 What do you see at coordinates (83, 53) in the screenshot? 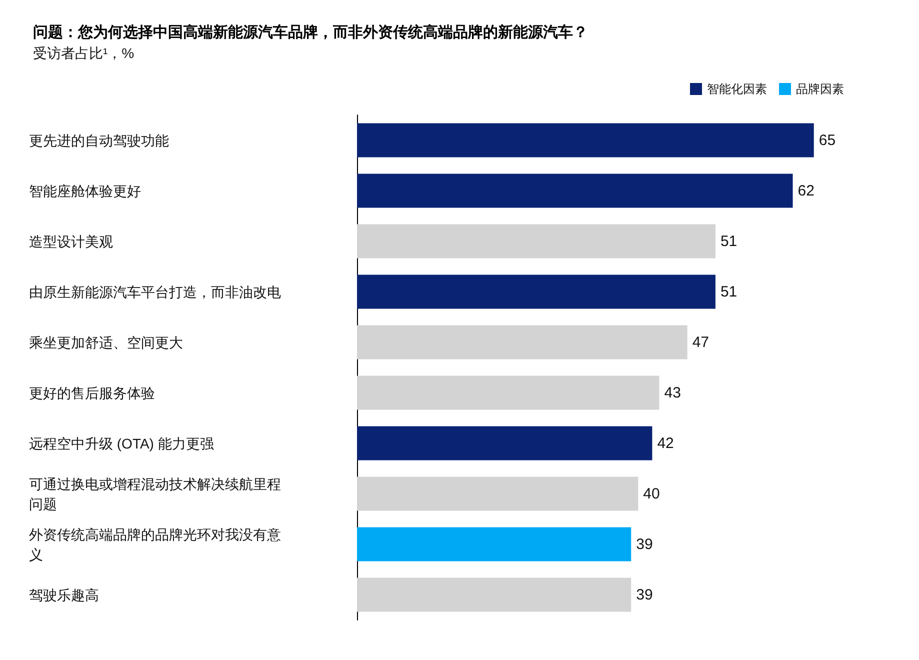
I see `text: 受访者占比¹，%` at bounding box center [83, 53].